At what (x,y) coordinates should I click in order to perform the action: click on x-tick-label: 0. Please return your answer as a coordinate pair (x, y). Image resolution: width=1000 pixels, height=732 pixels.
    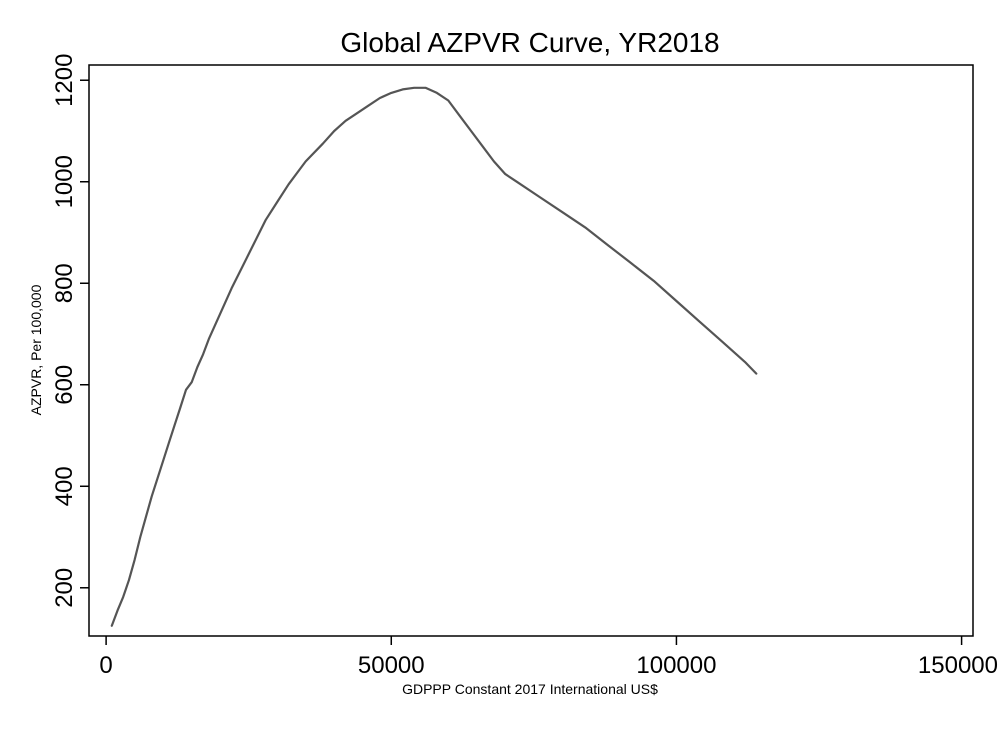
    Looking at the image, I should click on (105, 665).